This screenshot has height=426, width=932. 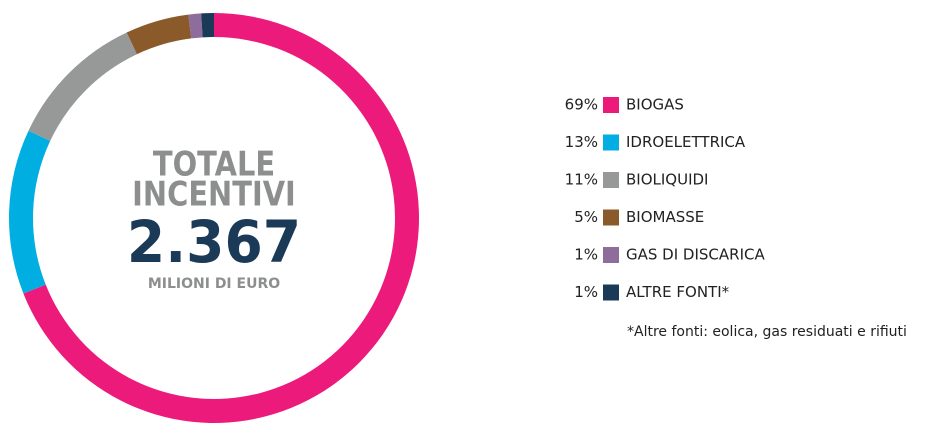 I want to click on legend-label: GAS DI DISCARICA, so click(x=695, y=255).